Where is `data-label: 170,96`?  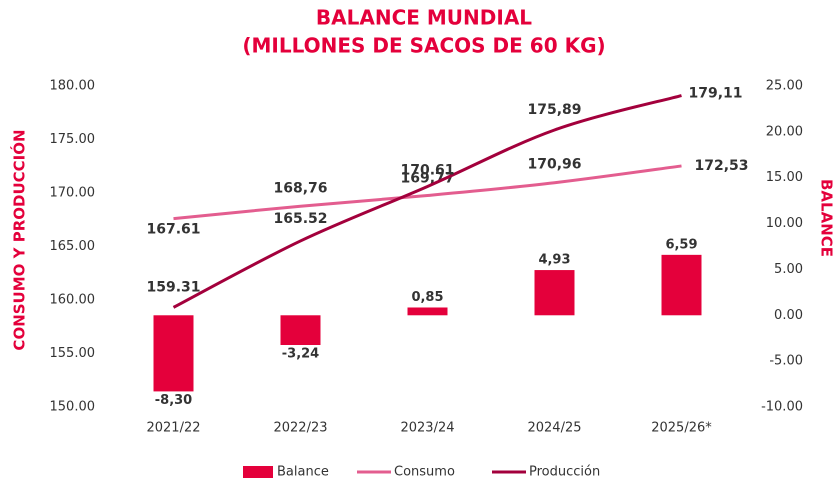
data-label: 170,96 is located at coordinates (554, 165).